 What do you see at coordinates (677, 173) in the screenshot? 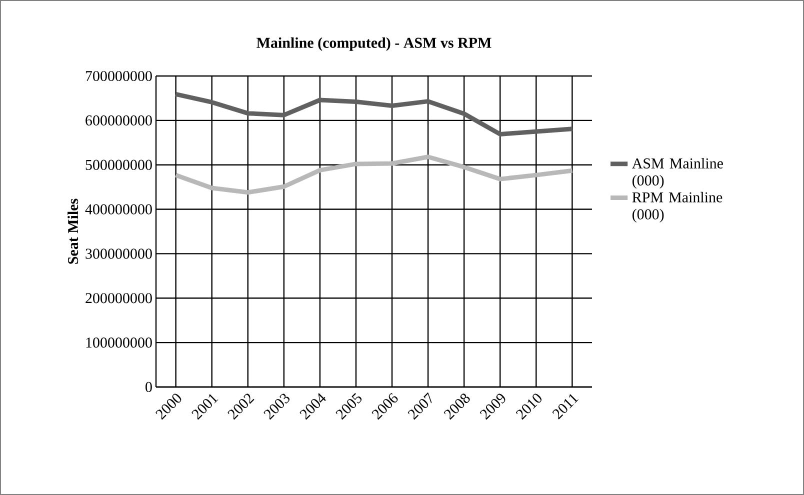
I see `legend-label: ASM Mainline (000)` at bounding box center [677, 173].